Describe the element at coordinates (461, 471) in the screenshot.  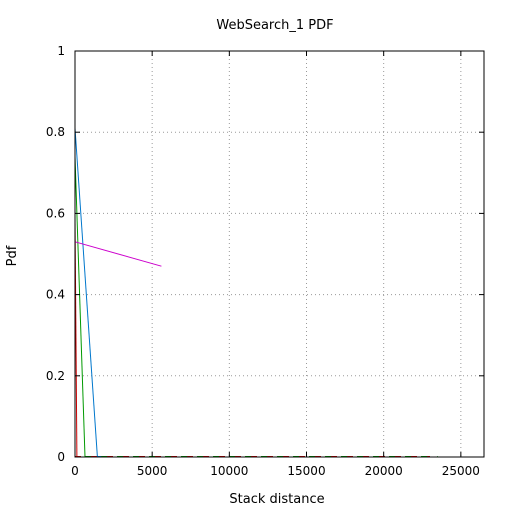
I see `x-tick-label: 25000` at that location.